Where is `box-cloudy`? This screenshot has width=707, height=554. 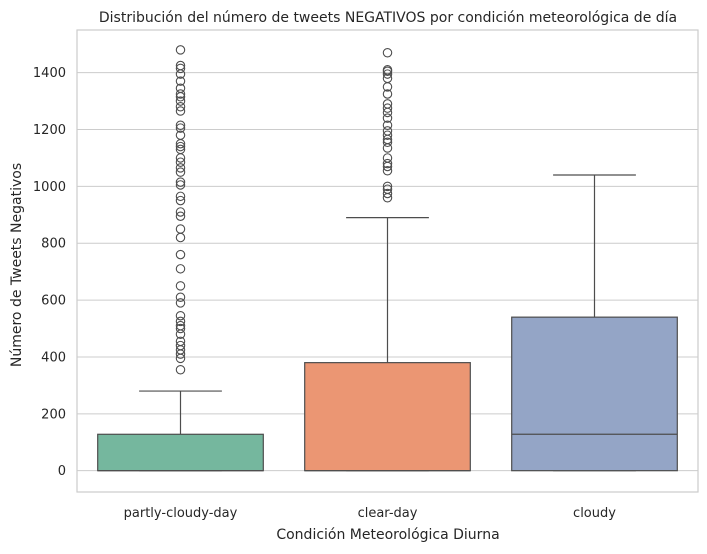
box-cloudy is located at coordinates (594, 394).